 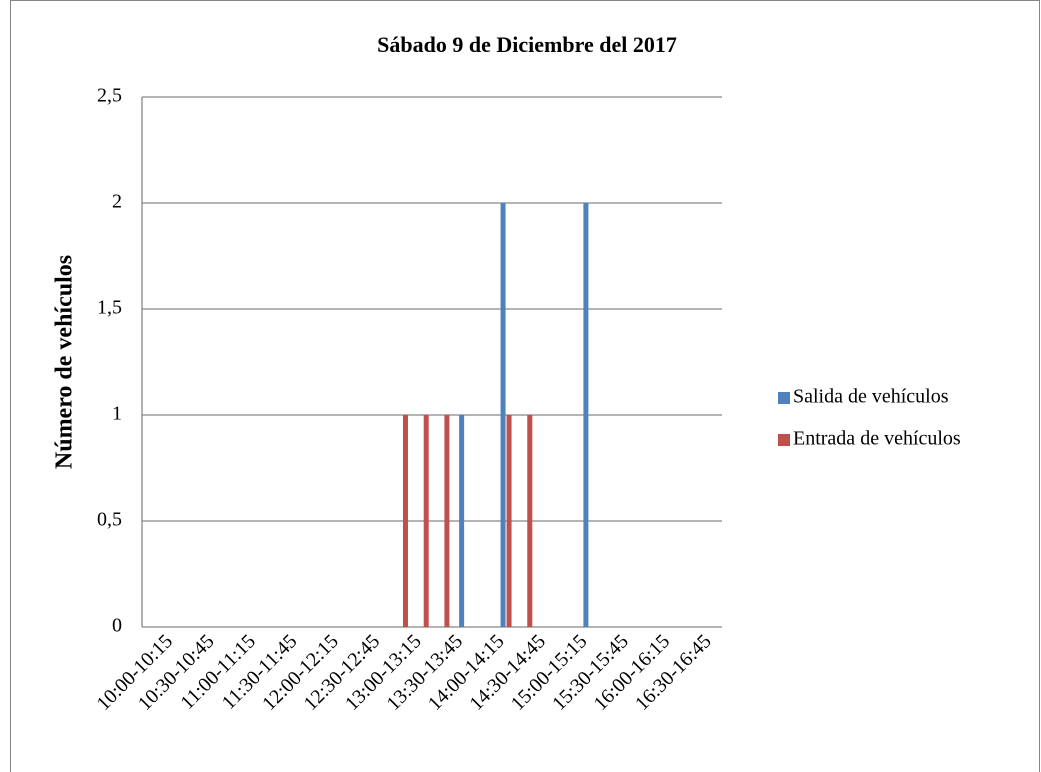 I want to click on y-tick-label: 2, so click(x=117, y=202).